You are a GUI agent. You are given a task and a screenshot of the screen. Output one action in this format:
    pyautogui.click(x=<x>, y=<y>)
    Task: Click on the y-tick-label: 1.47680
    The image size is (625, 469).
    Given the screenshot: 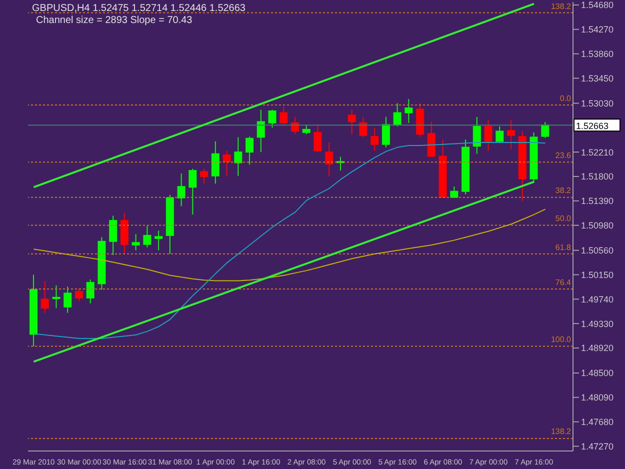 What is the action you would take?
    pyautogui.click(x=597, y=422)
    